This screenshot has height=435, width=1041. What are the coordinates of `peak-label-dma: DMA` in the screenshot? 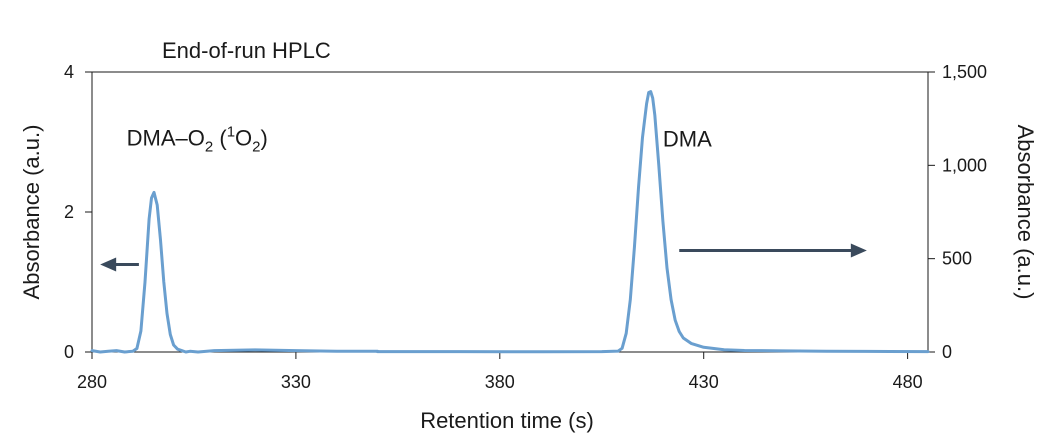 It's located at (687, 139).